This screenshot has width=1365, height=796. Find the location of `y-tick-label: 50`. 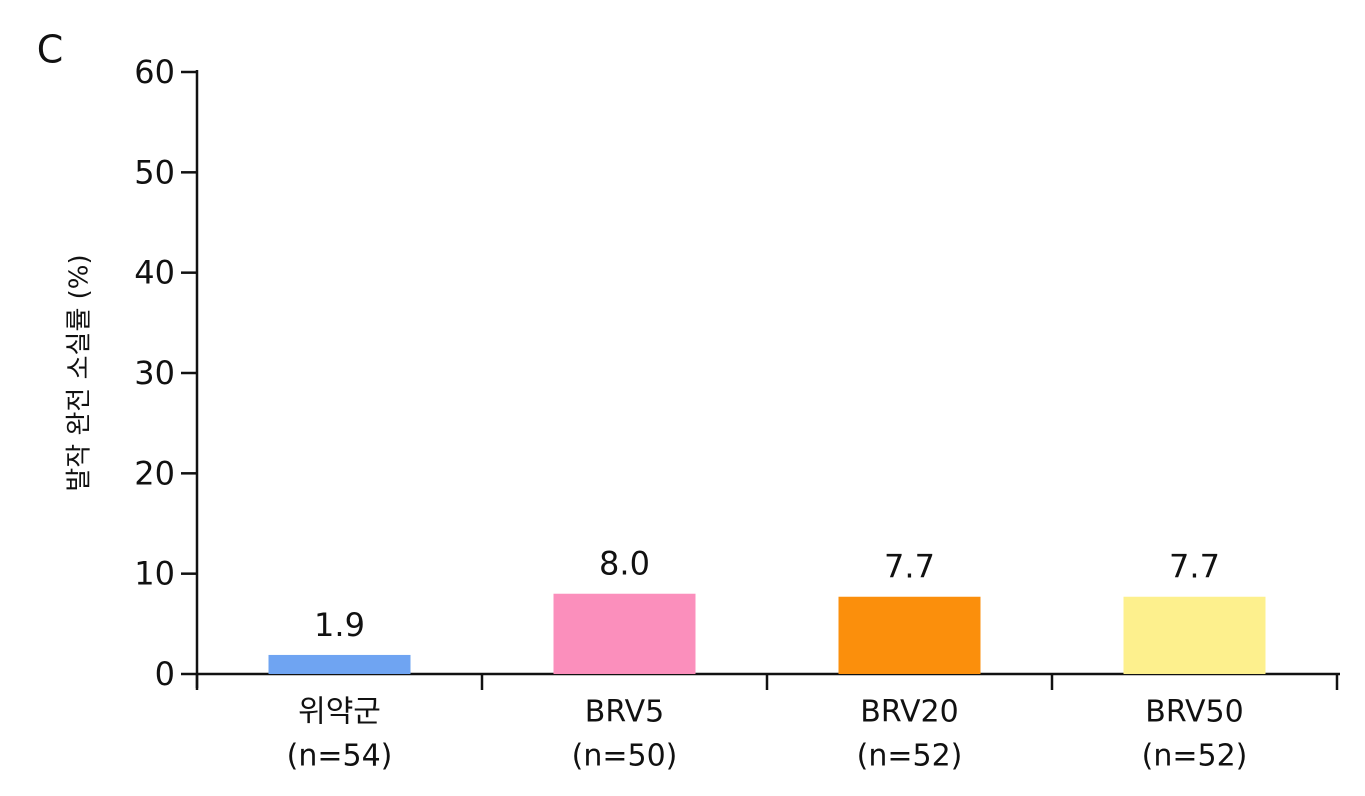

y-tick-label: 50 is located at coordinates (154, 172).